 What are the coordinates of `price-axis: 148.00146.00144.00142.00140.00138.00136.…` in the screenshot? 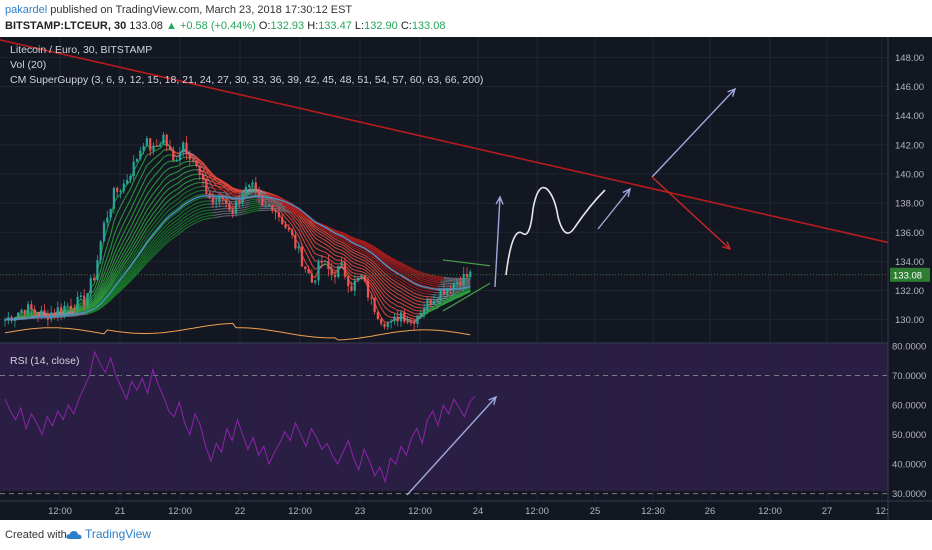 It's located at (909, 276).